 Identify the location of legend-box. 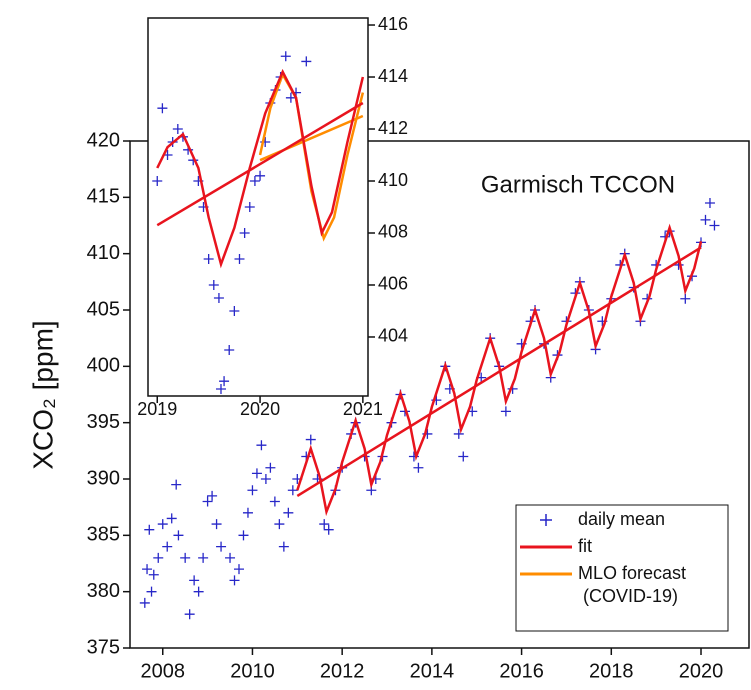
(622, 568).